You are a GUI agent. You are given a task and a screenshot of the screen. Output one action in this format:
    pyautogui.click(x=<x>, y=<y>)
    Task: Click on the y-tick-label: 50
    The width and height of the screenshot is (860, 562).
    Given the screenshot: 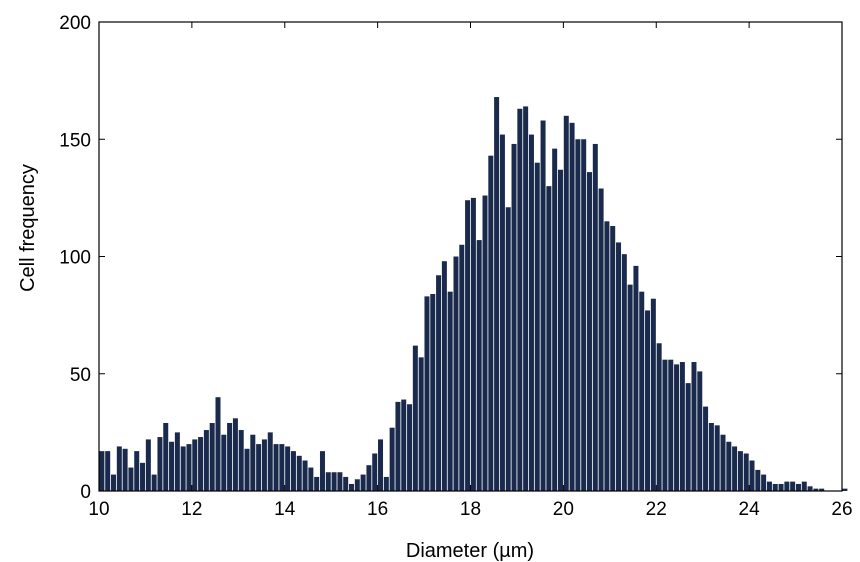 What is the action you would take?
    pyautogui.click(x=80, y=375)
    